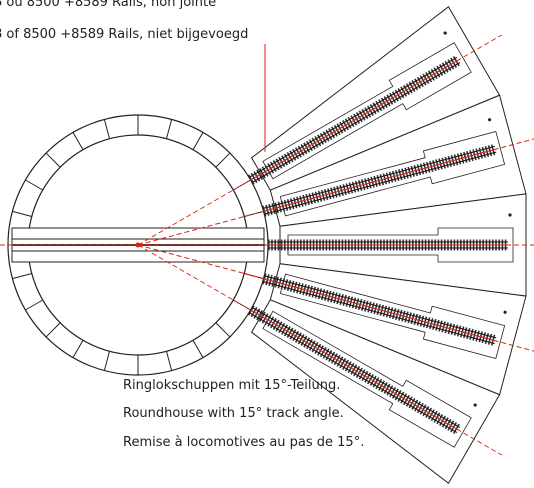 The image size is (534, 488). Describe the element at coordinates (243, 442) in the screenshot. I see `caption-line: Remise à locomotives au pas de 15°.` at that location.